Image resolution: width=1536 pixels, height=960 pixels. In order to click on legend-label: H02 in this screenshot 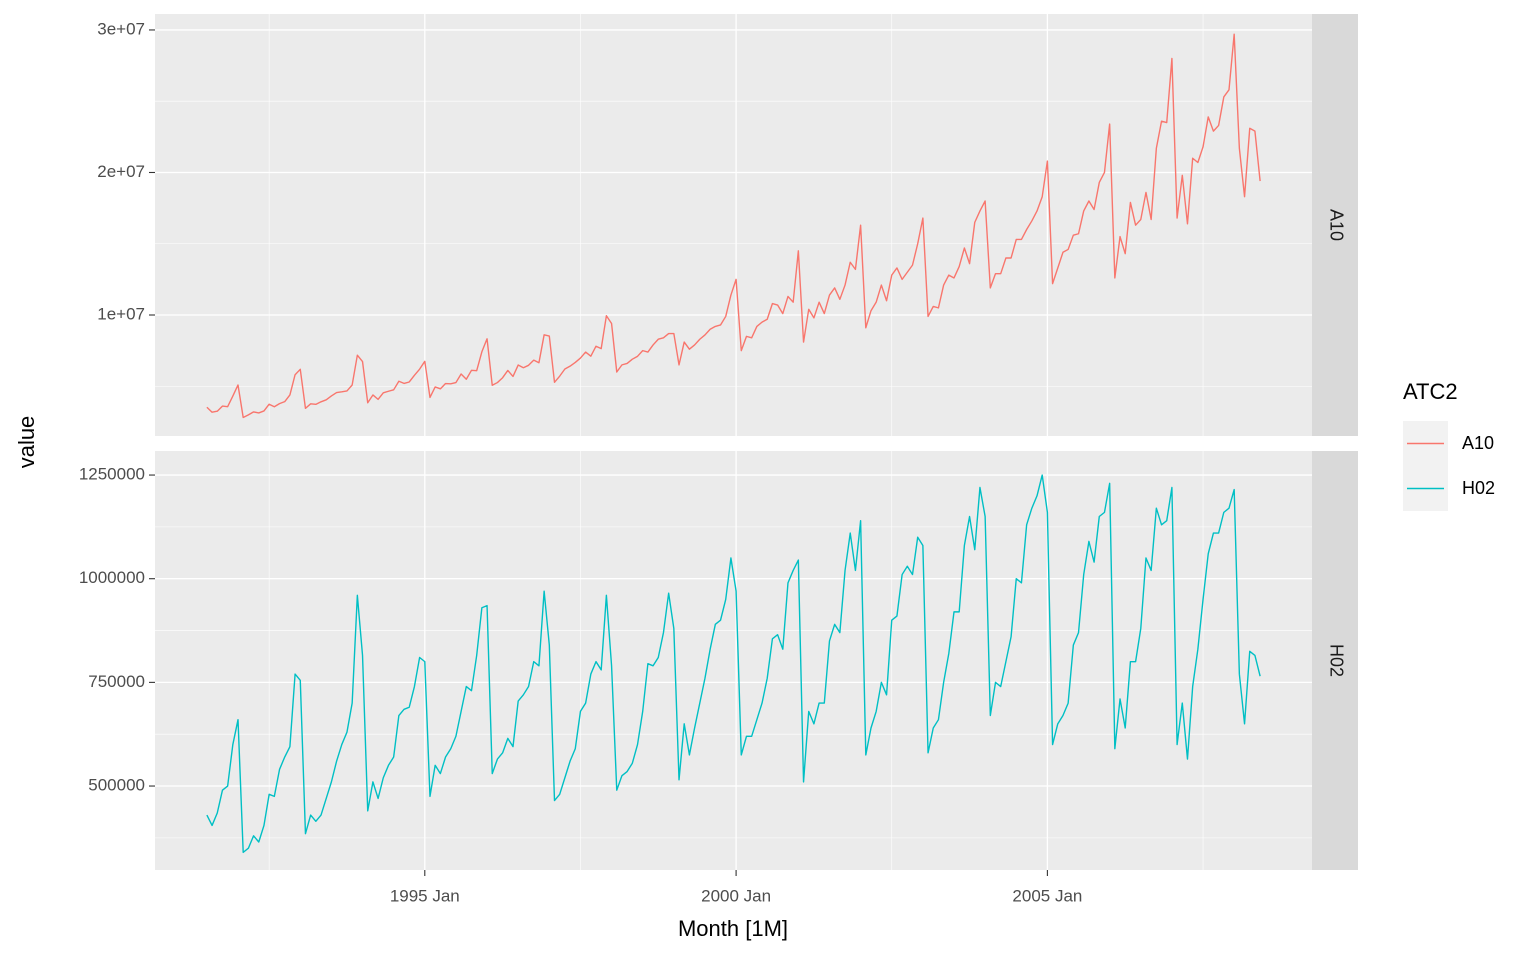, I will do `click(1478, 488)`.